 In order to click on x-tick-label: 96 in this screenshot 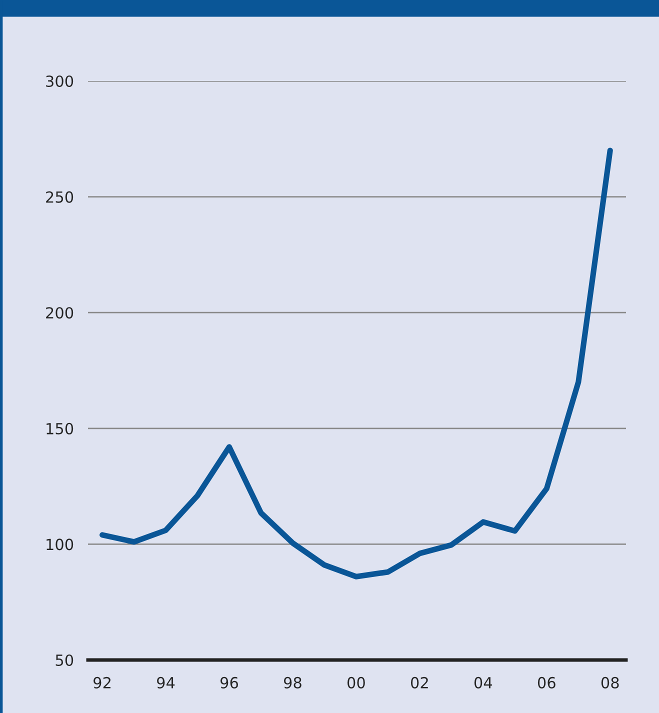, I will do `click(229, 682)`.